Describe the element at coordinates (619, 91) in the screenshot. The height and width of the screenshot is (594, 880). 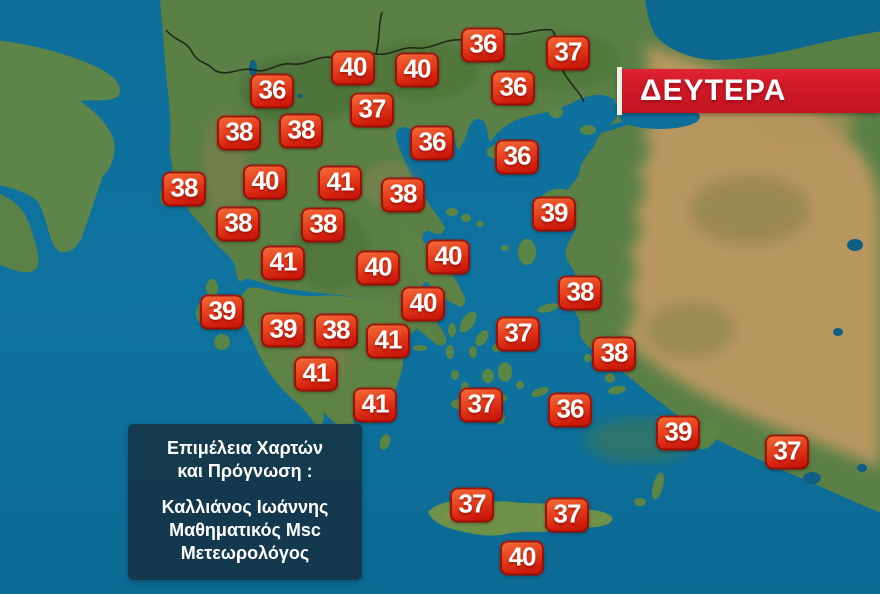
I see `banner-accent-strip` at that location.